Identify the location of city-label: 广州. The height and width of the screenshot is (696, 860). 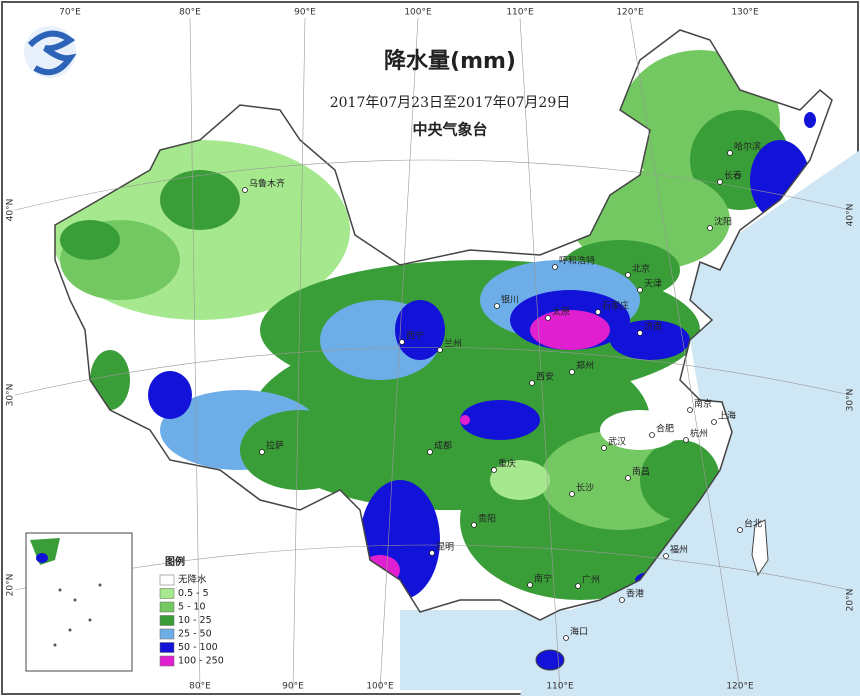
(591, 580).